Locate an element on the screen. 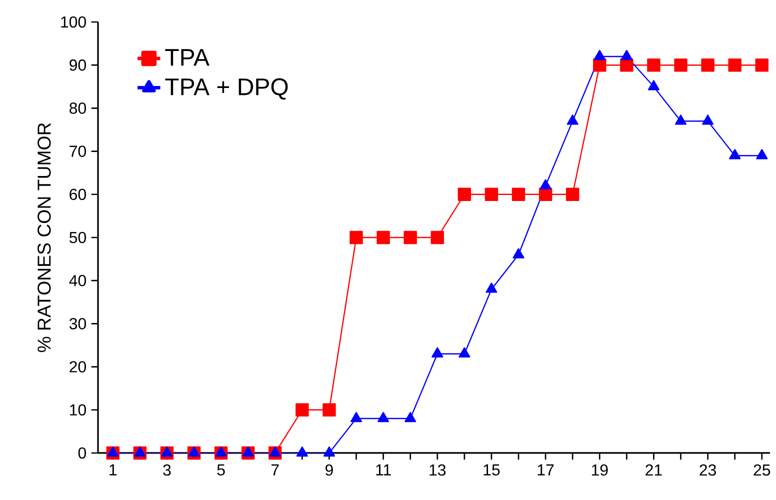  y-tick-label: 10 is located at coordinates (78, 410).